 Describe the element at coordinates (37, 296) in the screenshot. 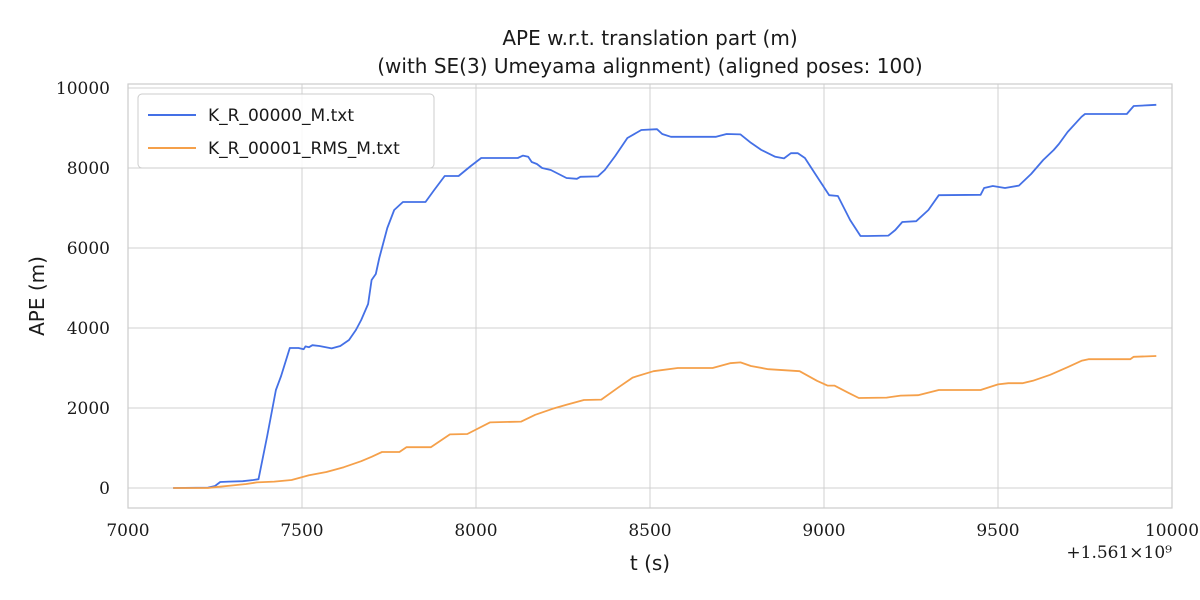

I see `y-axis-label: APE (m)` at that location.